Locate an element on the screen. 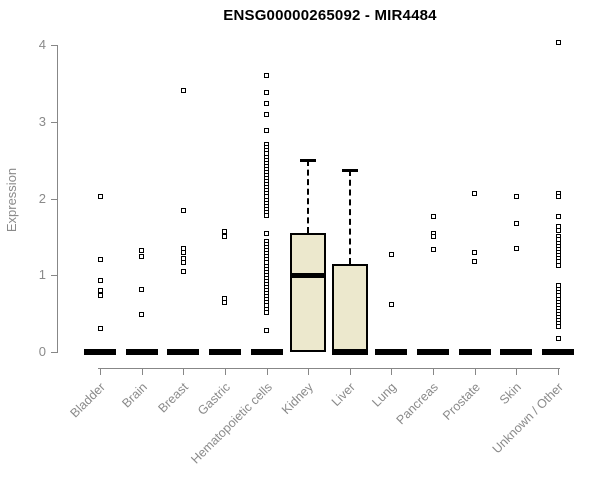 The image size is (600, 500). y-axis-tick-label: 4 is located at coordinates (42, 44).